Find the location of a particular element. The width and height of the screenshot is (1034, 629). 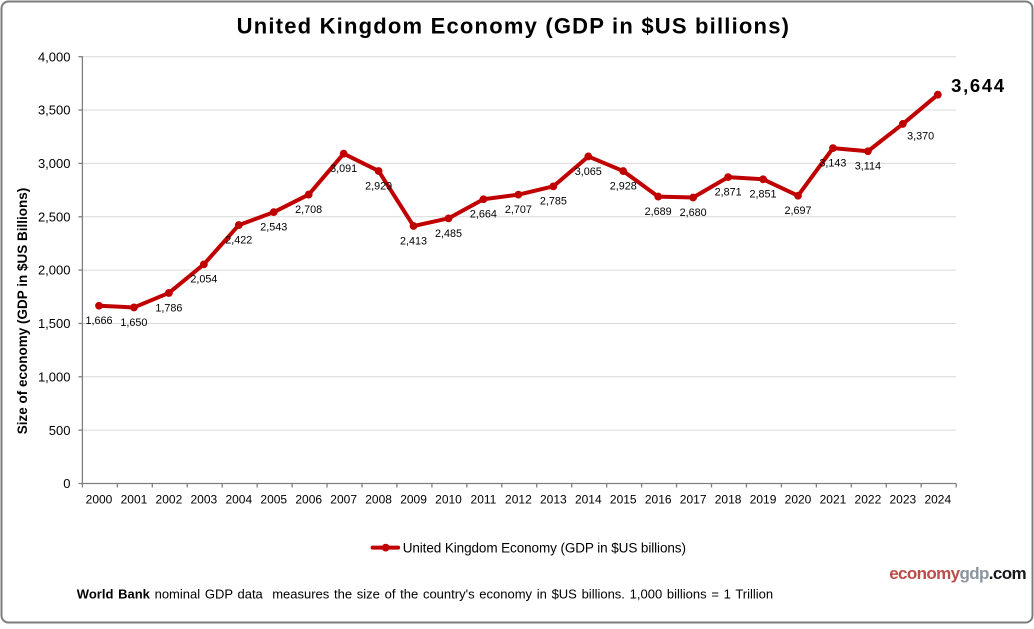

svg-text: 2,543 is located at coordinates (273, 228).